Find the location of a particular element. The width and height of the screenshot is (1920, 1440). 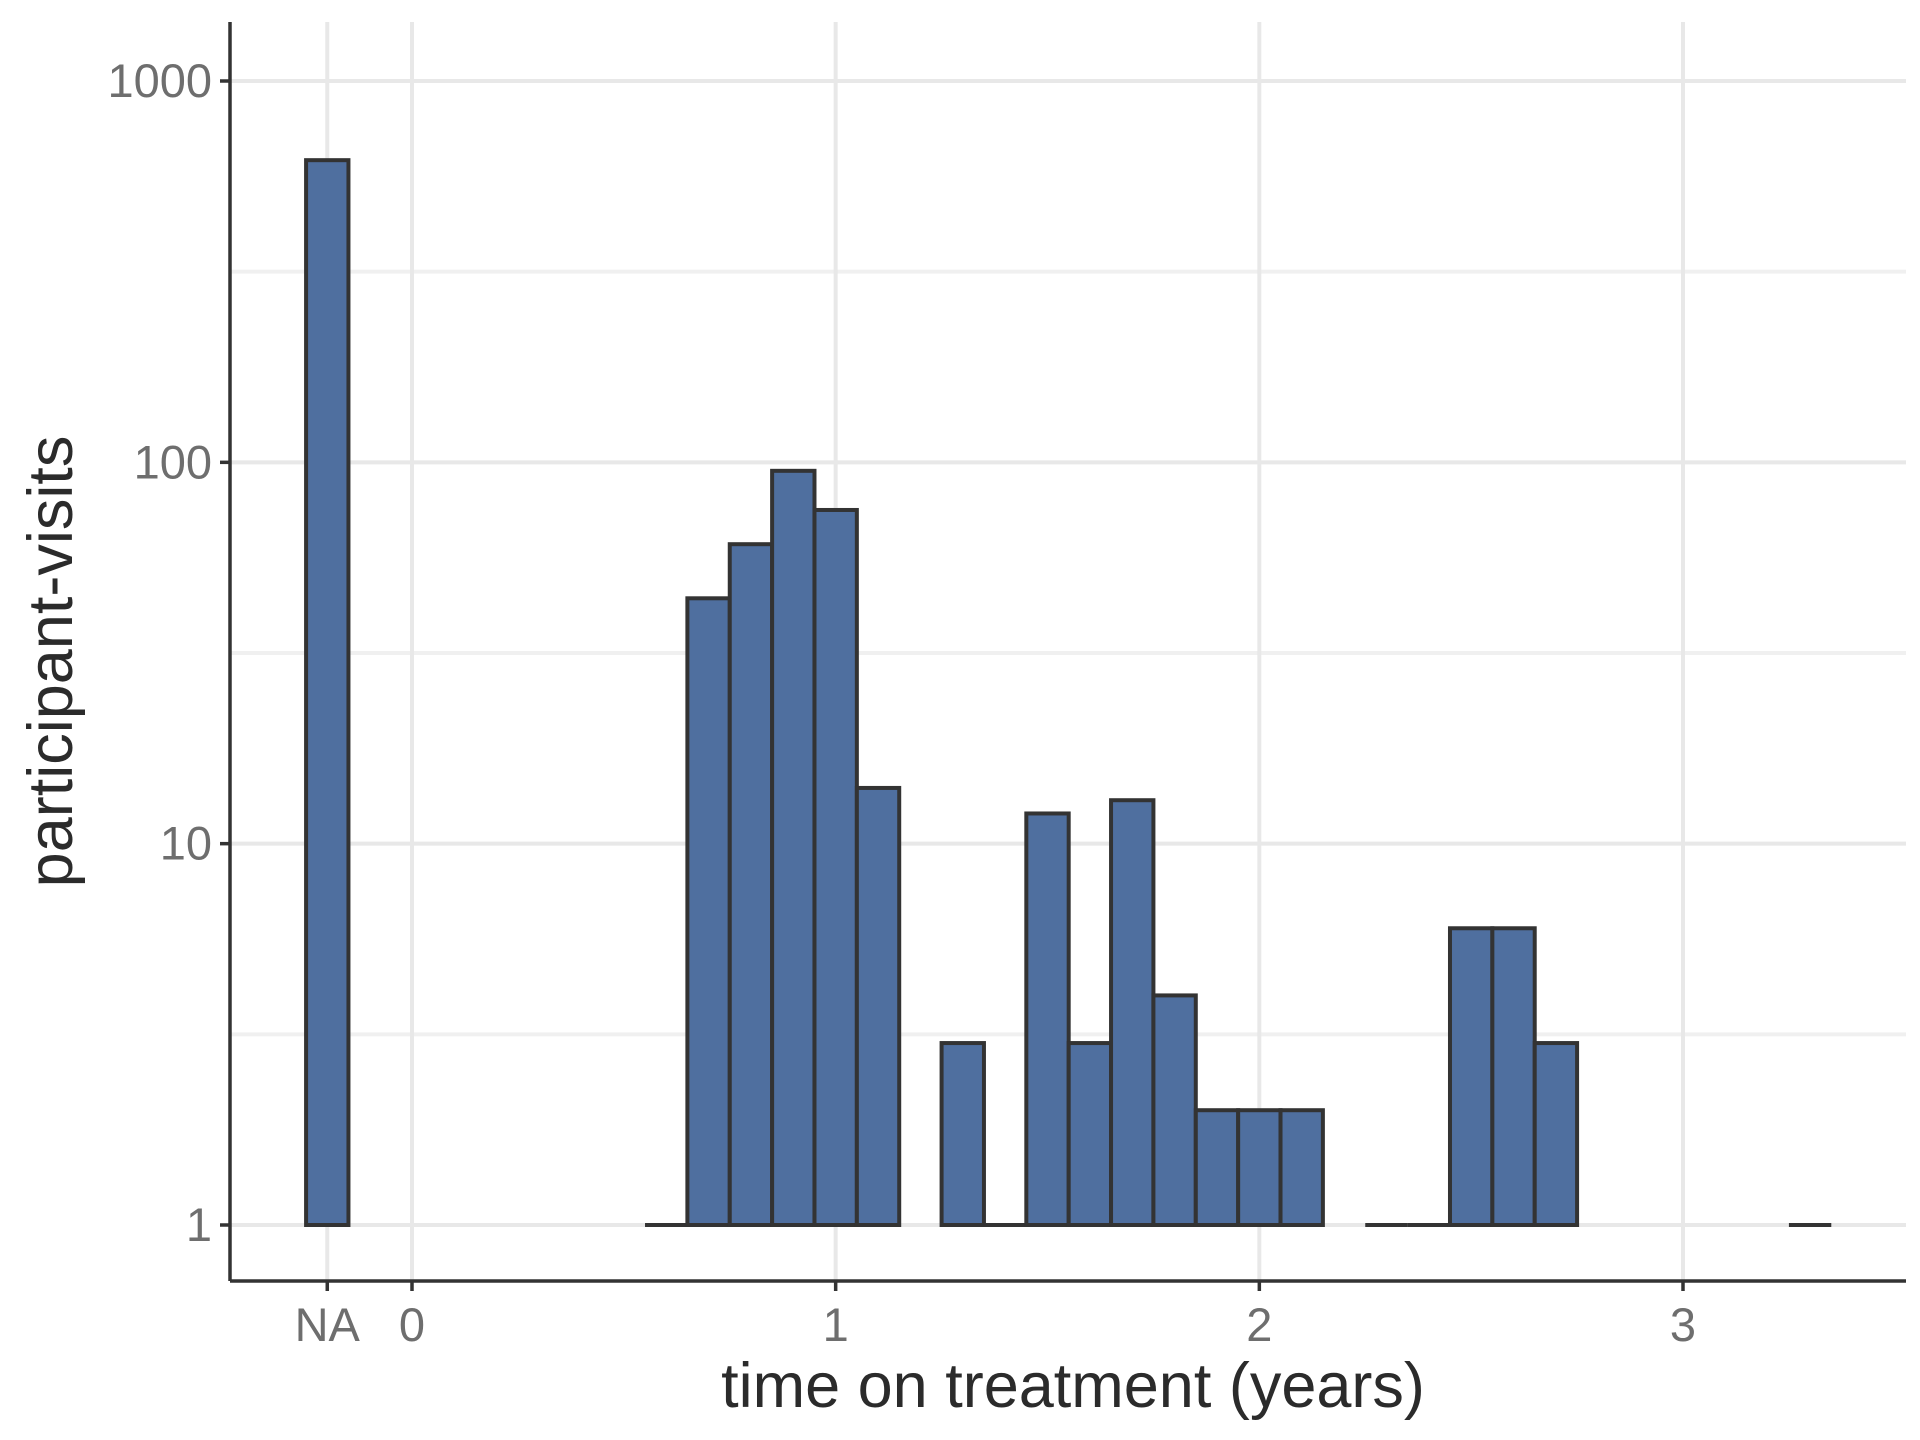

x-axis-title: time on treatment (years) is located at coordinates (1073, 1386).